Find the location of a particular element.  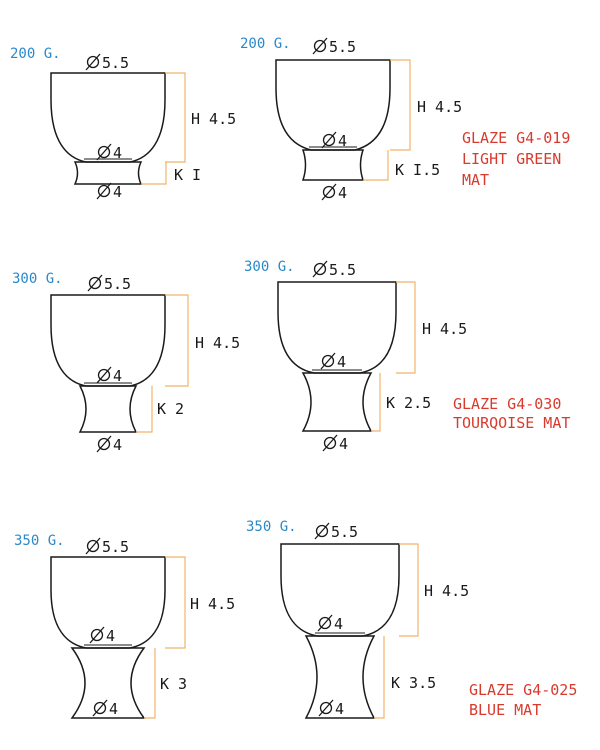

foot-height-label: K 2 is located at coordinates (170, 409).